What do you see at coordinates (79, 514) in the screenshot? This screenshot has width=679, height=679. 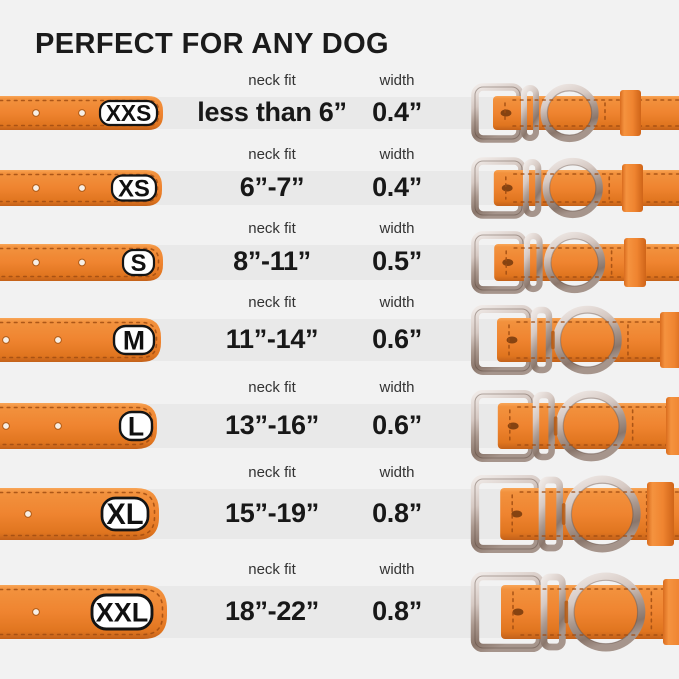 I see `collar-strap-graphic: XL` at bounding box center [79, 514].